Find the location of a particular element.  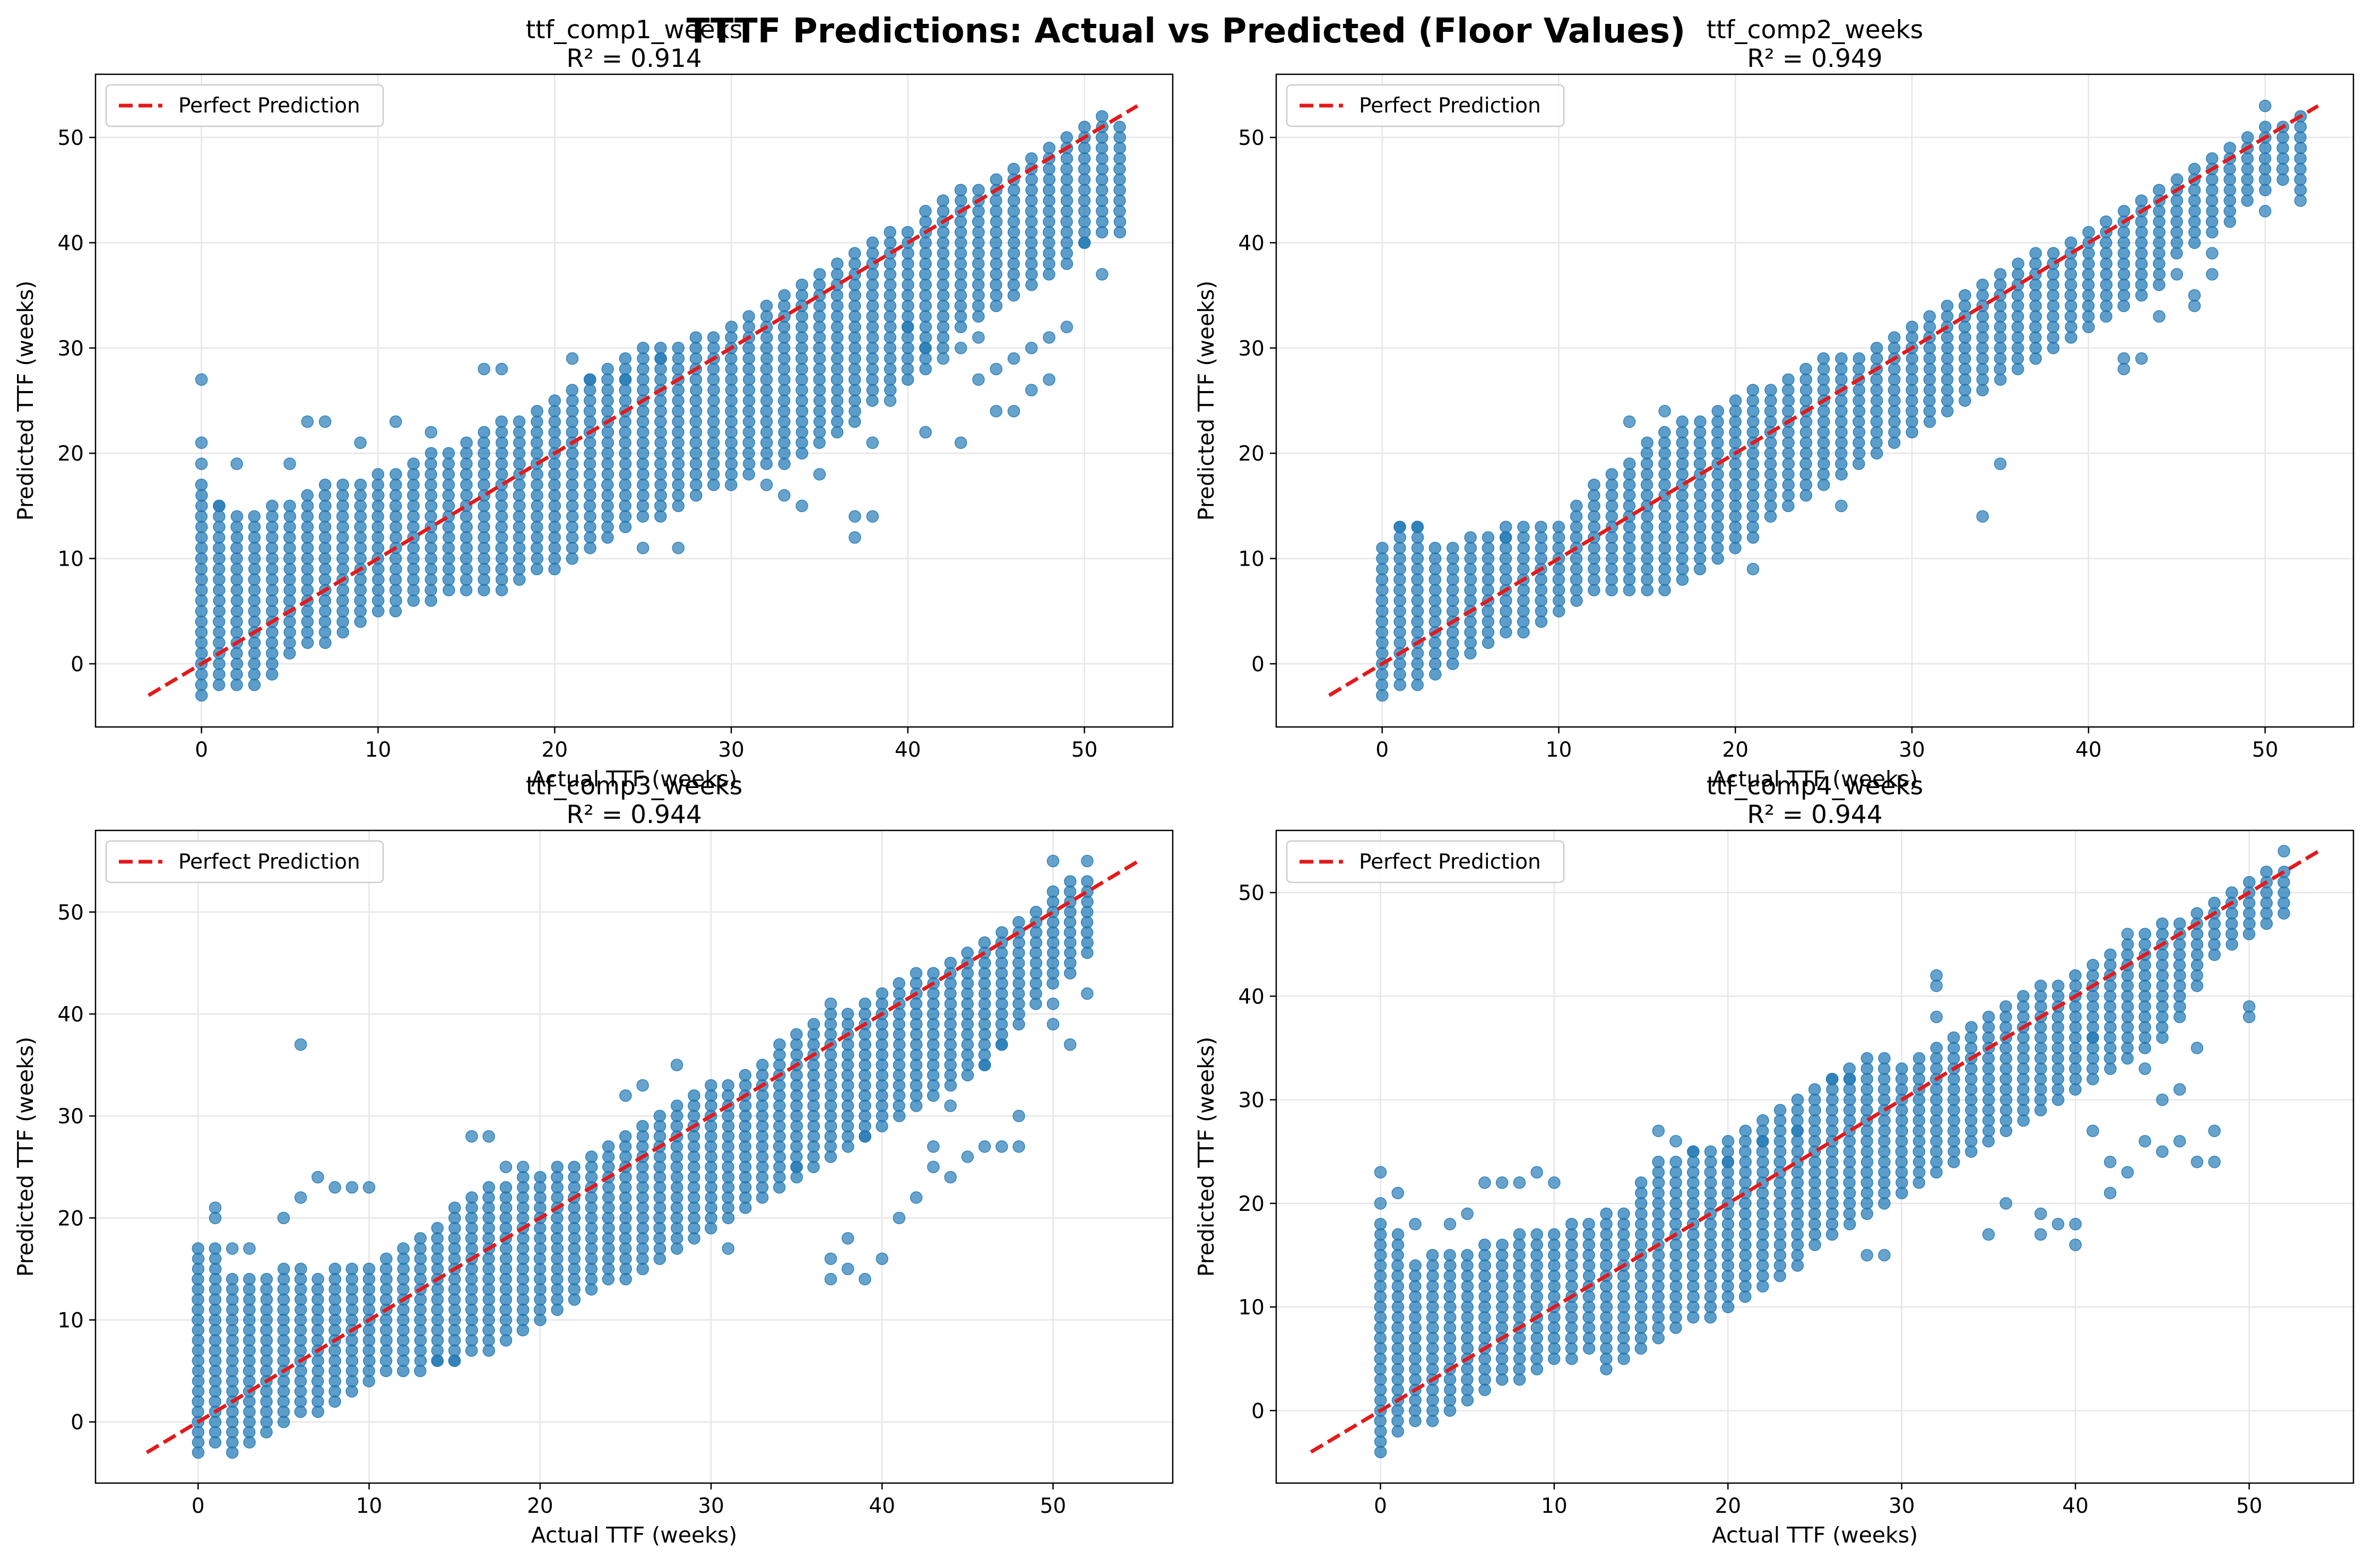

y-tick-label: 50 is located at coordinates (71, 138).